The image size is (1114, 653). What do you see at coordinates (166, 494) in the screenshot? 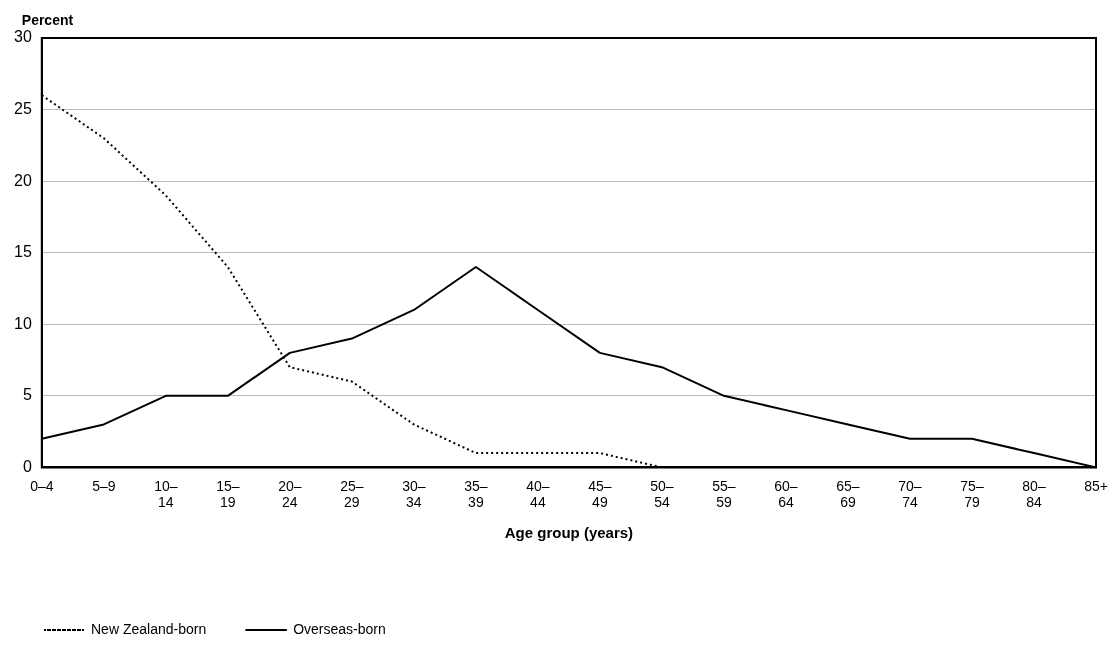
I see `x-tick-label: 10– 14` at bounding box center [166, 494].